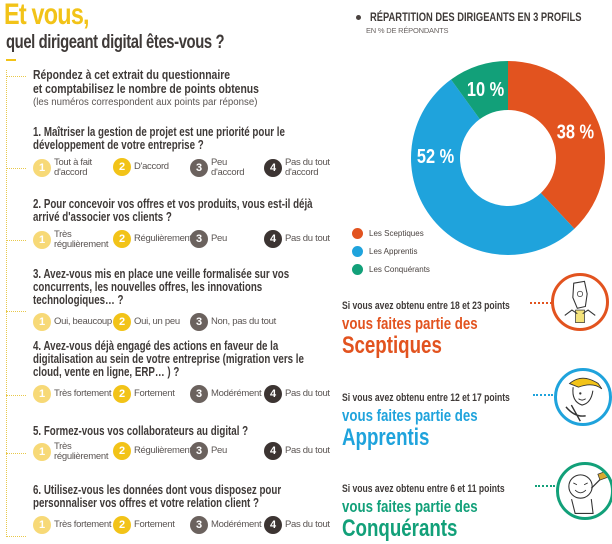 The width and height of the screenshot is (612, 544). I want to click on answer-label: Très fortement, so click(83, 524).